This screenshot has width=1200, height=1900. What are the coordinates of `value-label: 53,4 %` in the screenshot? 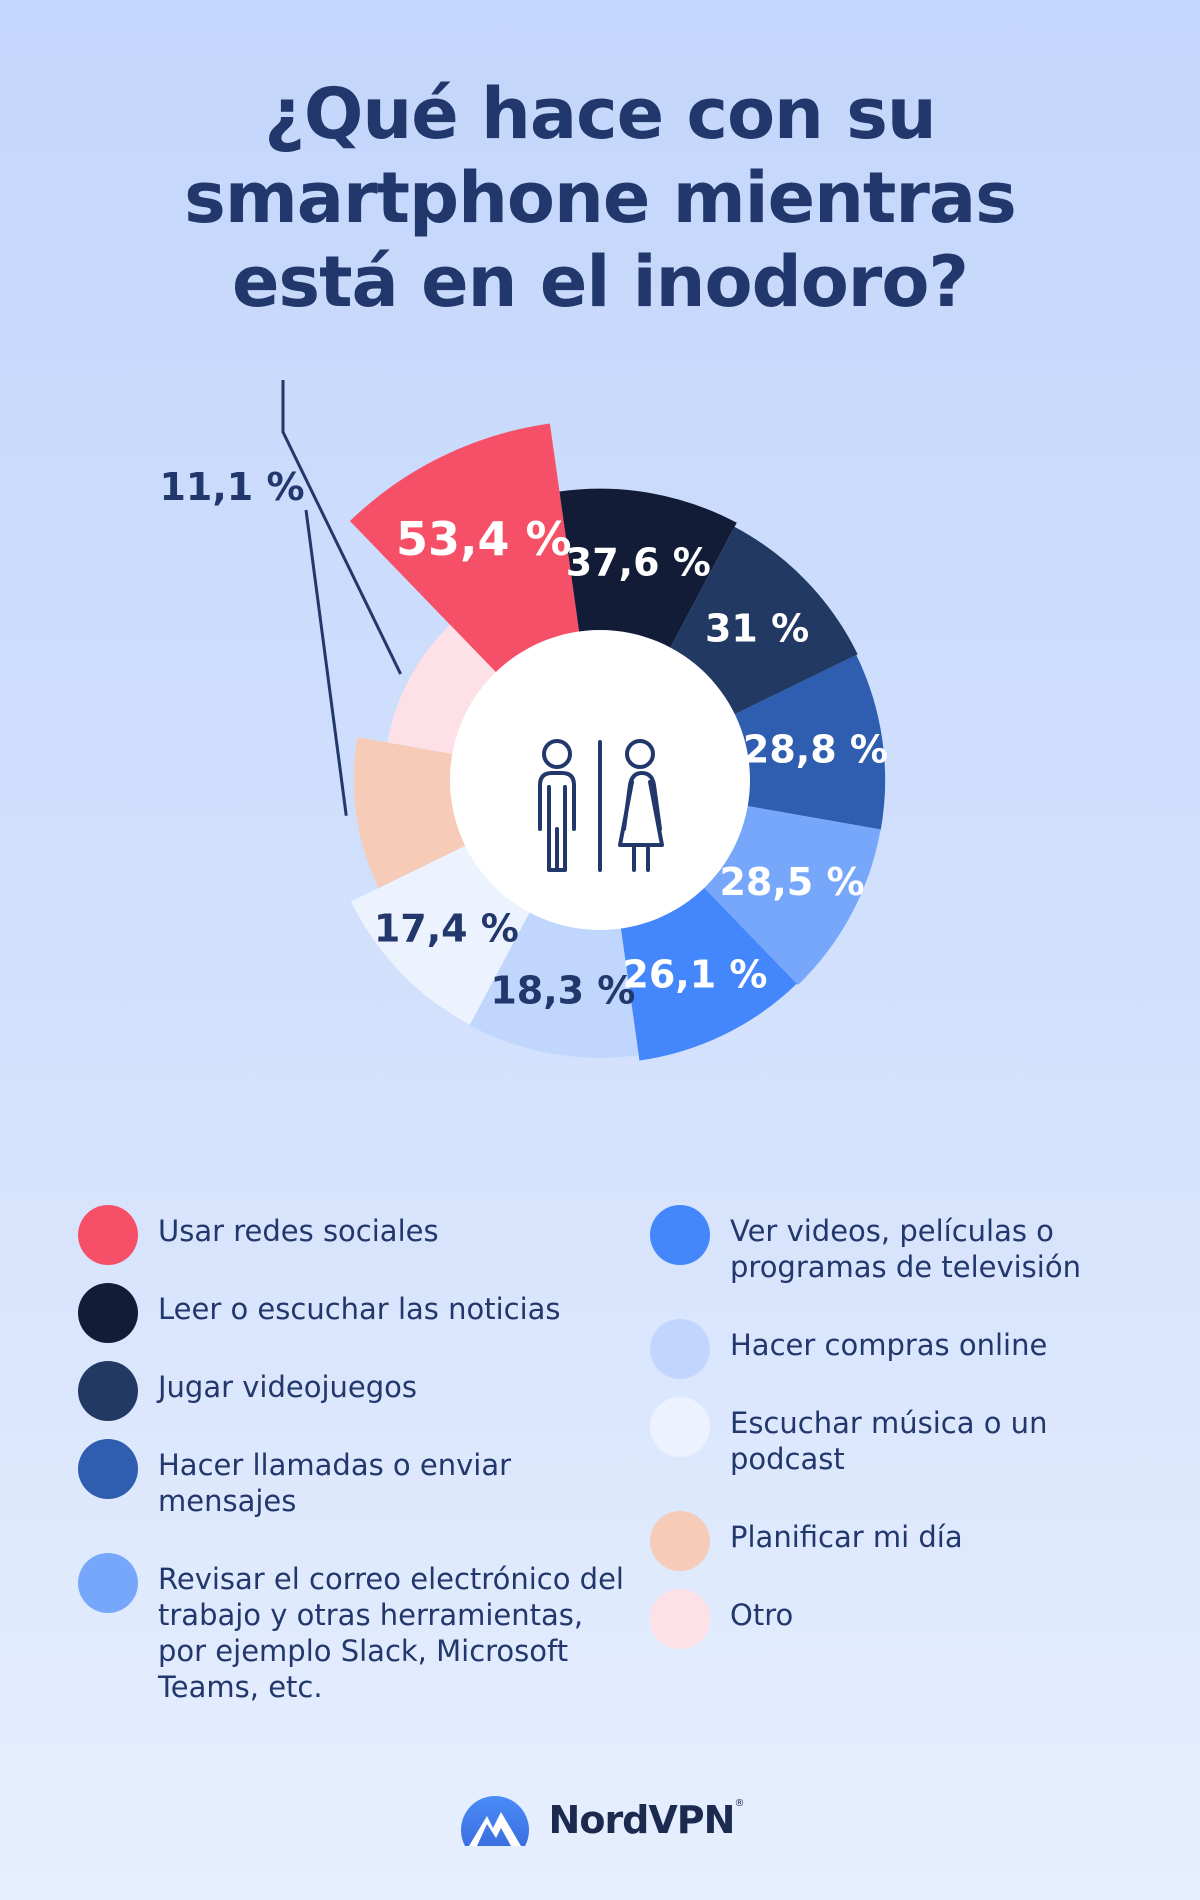 It's located at (484, 539).